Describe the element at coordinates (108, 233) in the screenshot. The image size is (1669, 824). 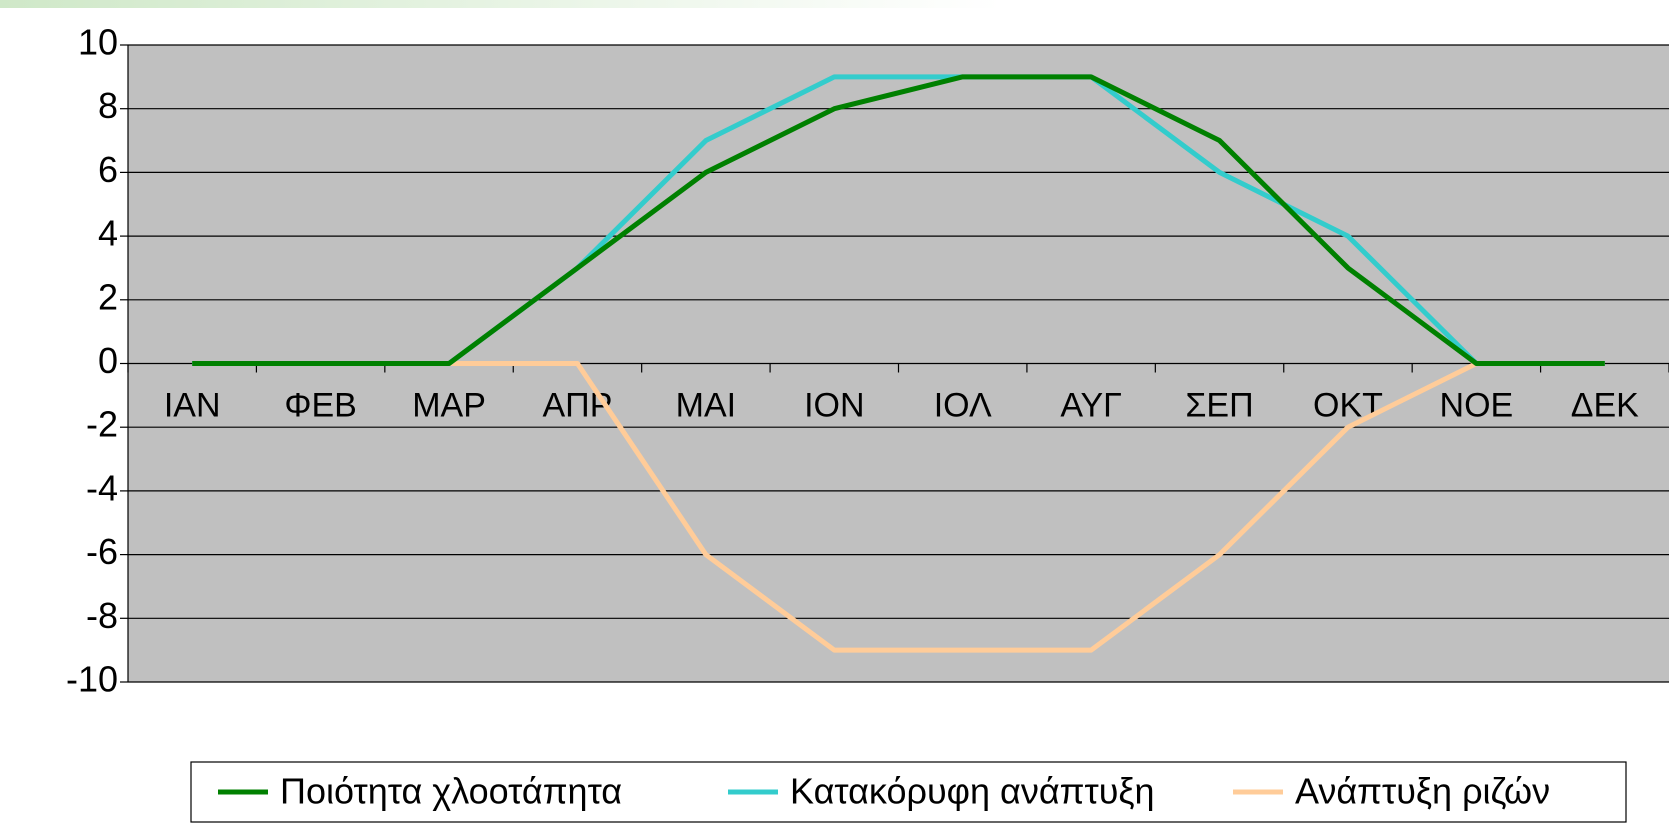
I see `y-tick-label: 4` at that location.